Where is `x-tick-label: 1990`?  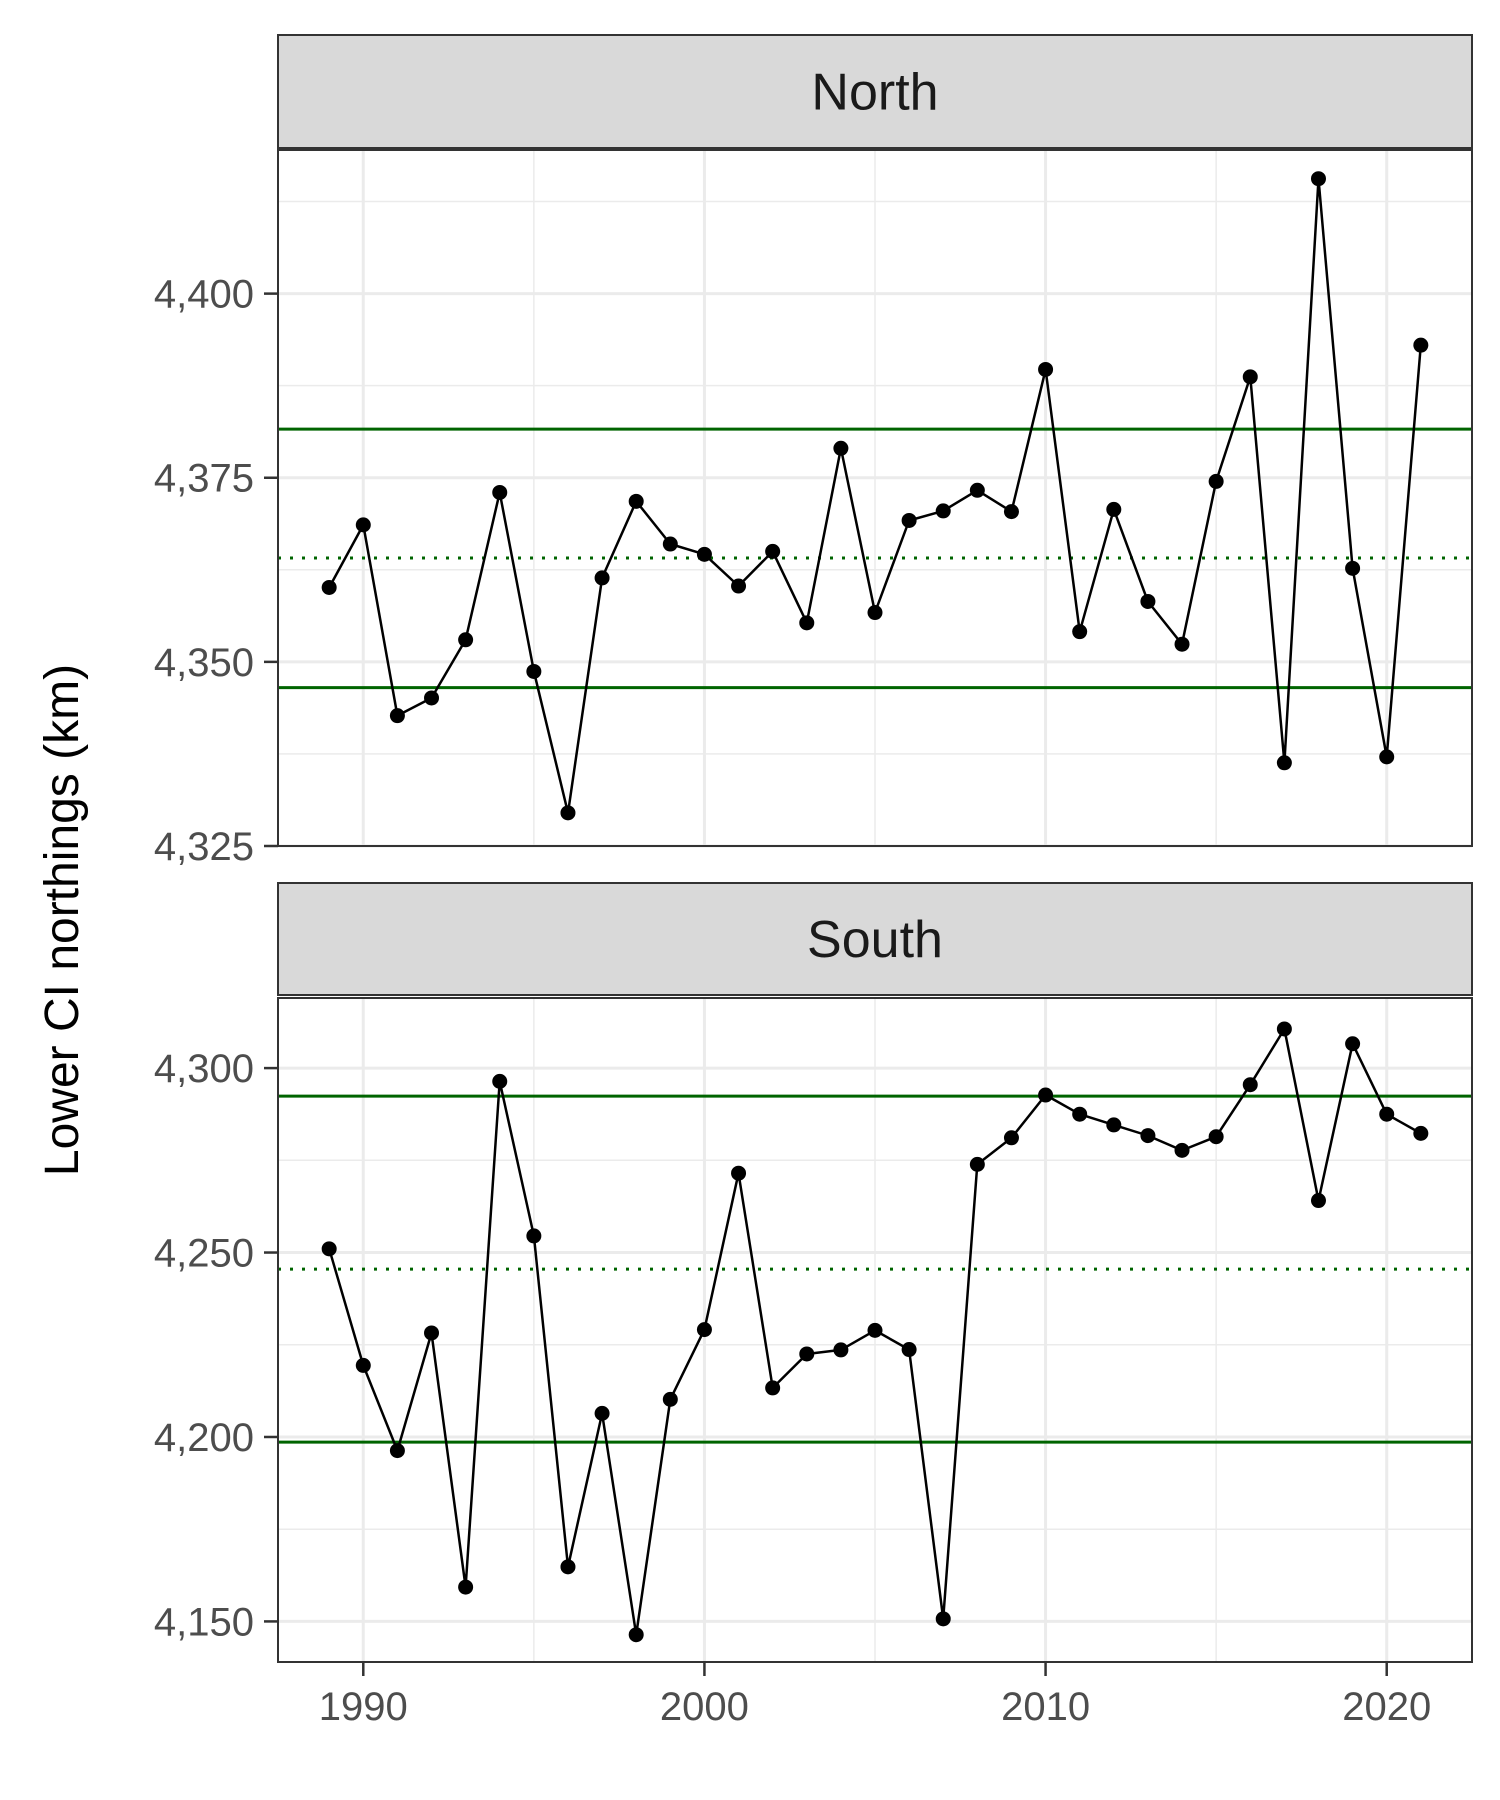
x-tick-label: 1990 is located at coordinates (363, 1707).